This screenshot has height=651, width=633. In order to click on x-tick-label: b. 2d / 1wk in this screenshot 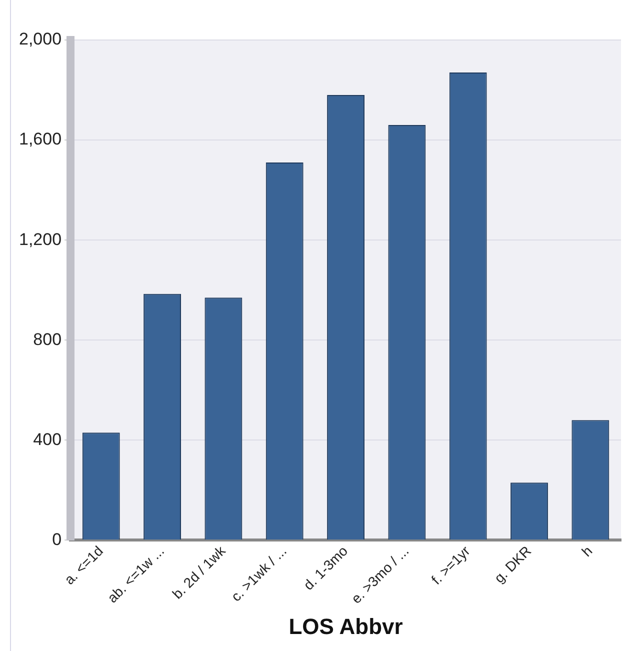, I will do `click(199, 572)`.